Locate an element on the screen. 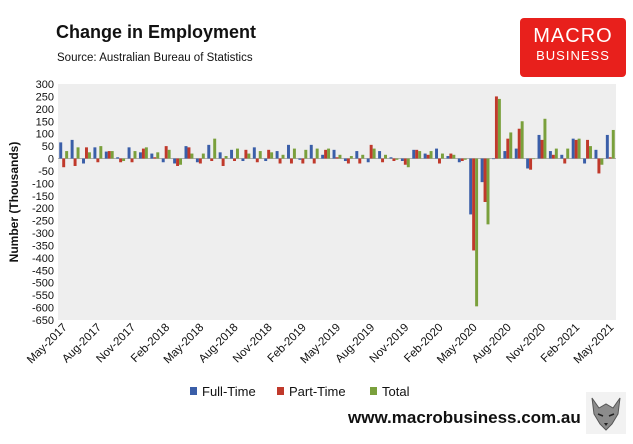  bar-full-time-may-2018 is located at coordinates (197, 160).